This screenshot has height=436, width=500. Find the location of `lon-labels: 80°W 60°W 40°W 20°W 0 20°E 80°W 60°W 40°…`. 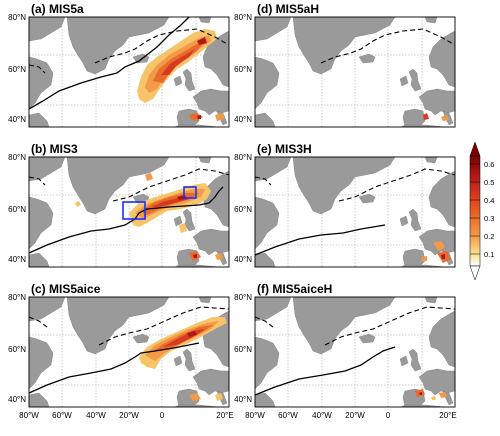

lon-labels: 80°W 60°W 40°W 20°W 0 20°E 80°W 60°W 40°… is located at coordinates (238, 415).